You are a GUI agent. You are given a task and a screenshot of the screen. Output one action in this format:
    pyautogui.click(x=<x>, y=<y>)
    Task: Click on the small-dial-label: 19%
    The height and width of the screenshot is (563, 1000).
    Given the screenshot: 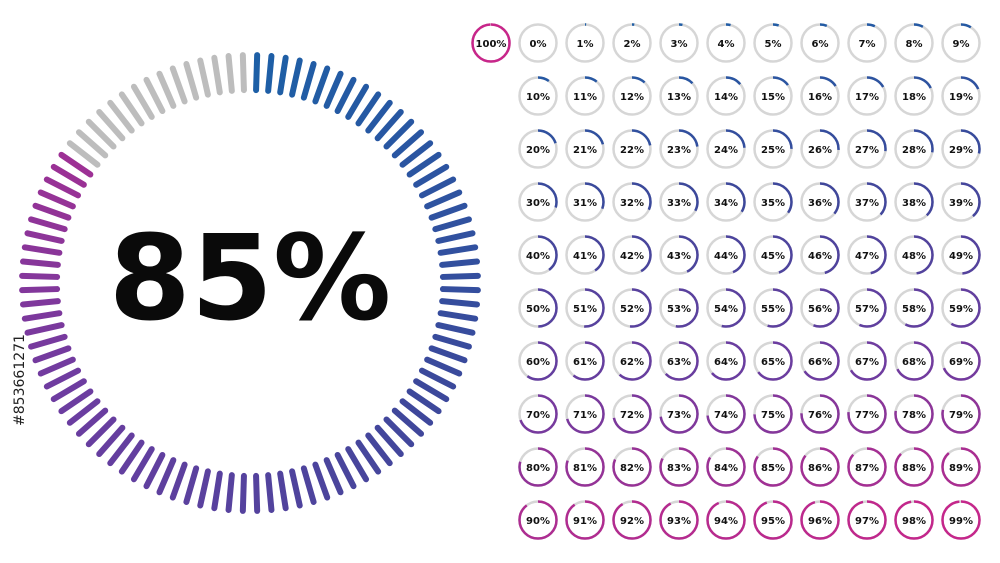 What is the action you would take?
    pyautogui.click(x=961, y=97)
    